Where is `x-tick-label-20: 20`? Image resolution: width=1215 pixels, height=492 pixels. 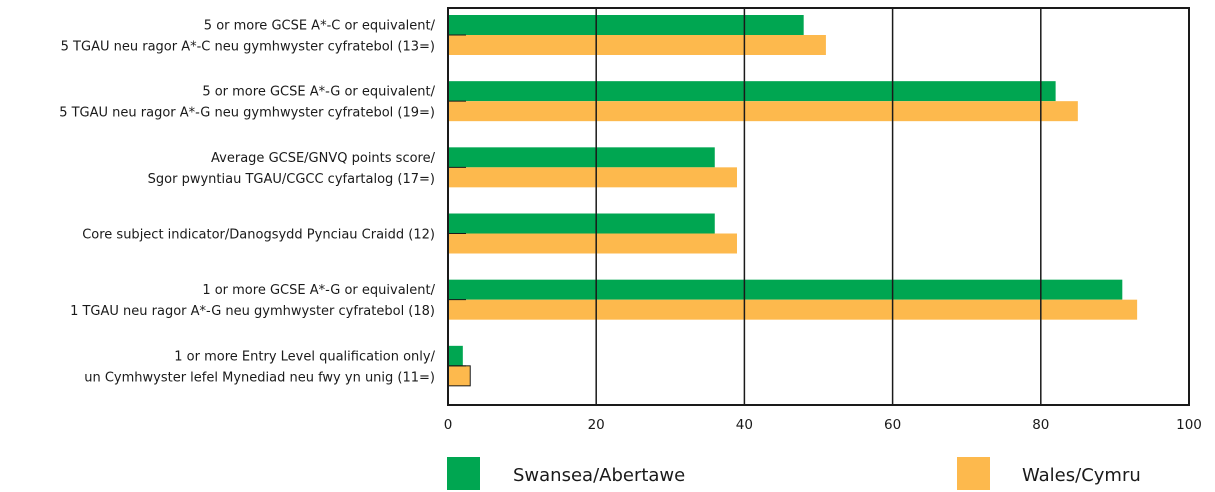
x-tick-label-20: 20 is located at coordinates (596, 425).